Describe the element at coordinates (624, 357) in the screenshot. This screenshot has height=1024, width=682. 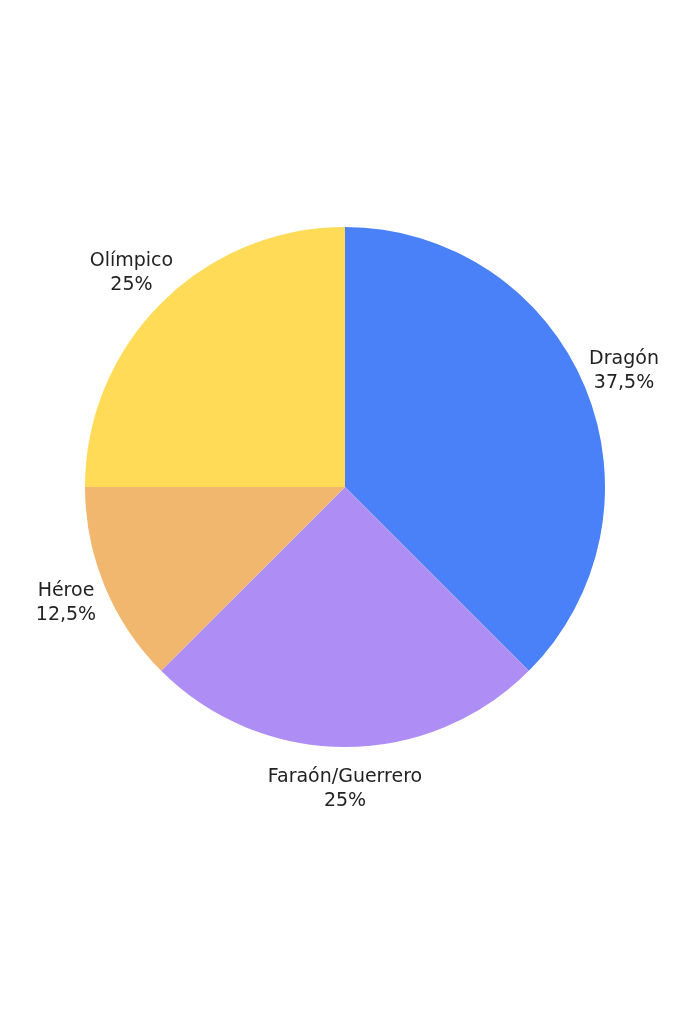
I see `slice-label: Dragón` at that location.